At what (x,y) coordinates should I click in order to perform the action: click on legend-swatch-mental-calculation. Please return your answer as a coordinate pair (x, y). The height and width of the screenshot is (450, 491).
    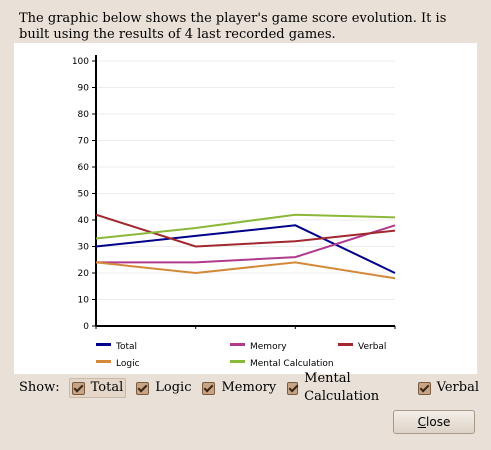
    Looking at the image, I should click on (237, 361).